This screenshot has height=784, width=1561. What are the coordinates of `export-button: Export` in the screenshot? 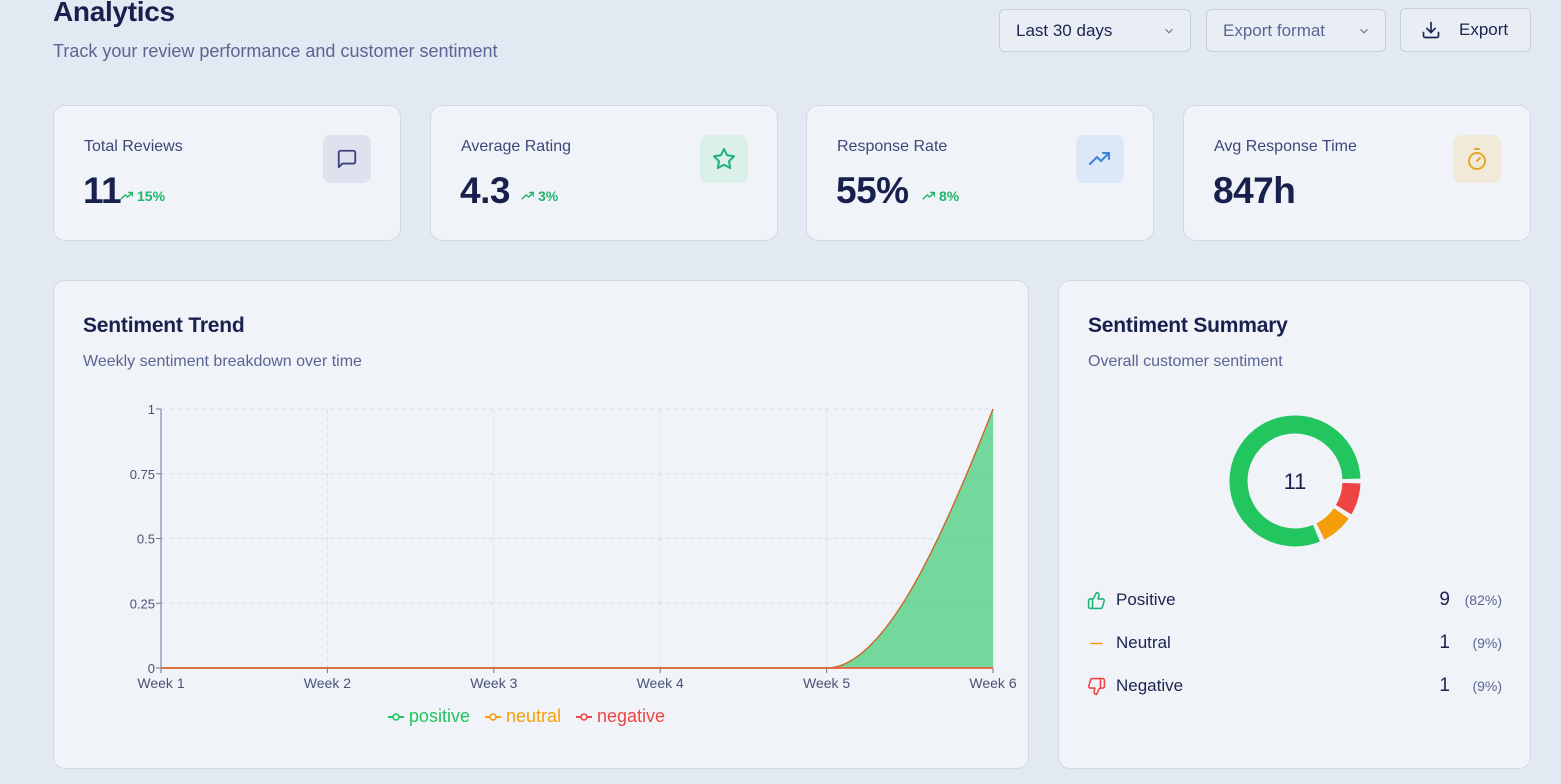 It's located at (1465, 30).